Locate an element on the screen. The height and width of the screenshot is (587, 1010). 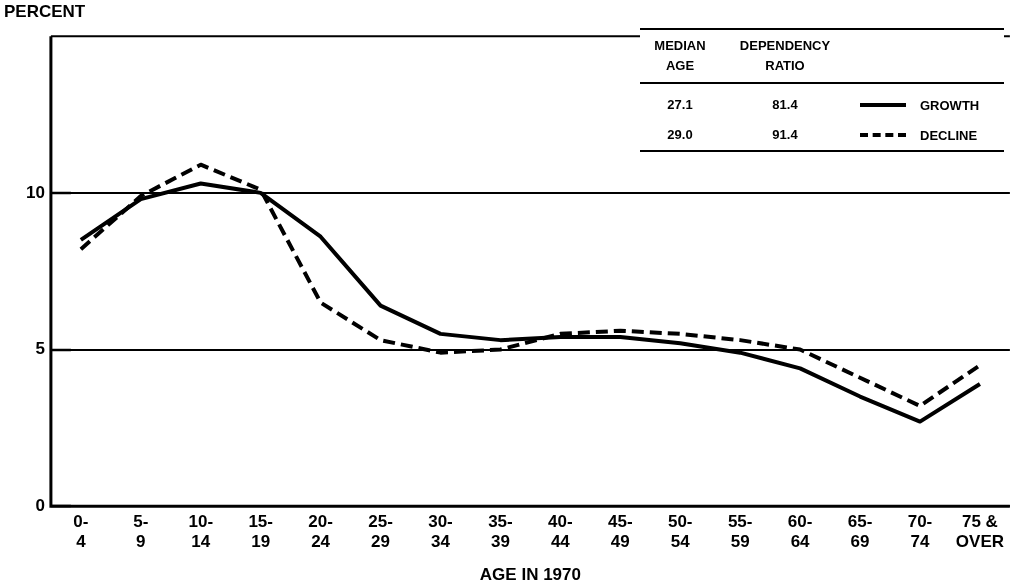
x-tick-label: 25- 29 is located at coordinates (380, 532).